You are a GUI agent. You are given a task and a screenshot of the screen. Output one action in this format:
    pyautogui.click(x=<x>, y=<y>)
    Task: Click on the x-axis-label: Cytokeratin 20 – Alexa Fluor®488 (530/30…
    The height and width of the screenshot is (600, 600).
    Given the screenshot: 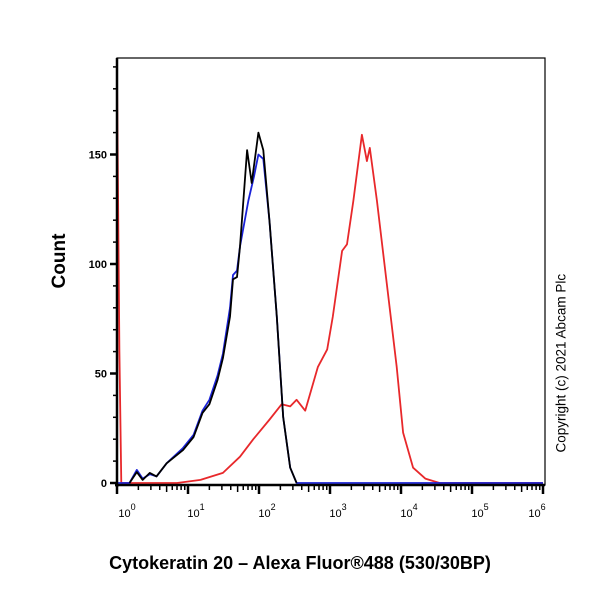 What is the action you would take?
    pyautogui.click(x=300, y=563)
    